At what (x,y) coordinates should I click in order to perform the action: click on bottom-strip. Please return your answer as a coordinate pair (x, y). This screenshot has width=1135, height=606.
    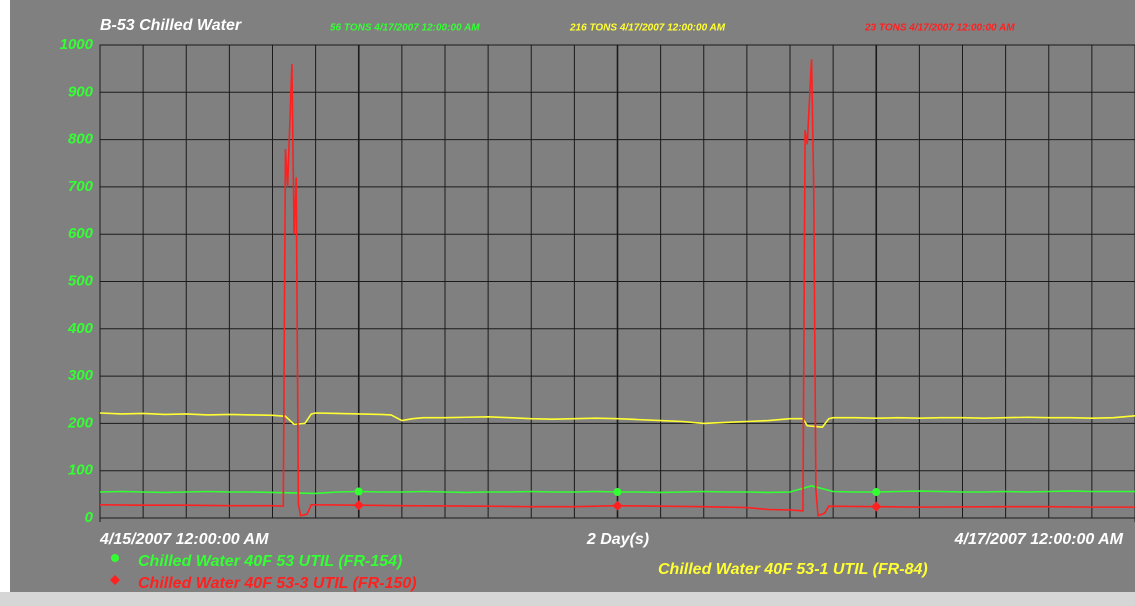
    Looking at the image, I should click on (567, 599).